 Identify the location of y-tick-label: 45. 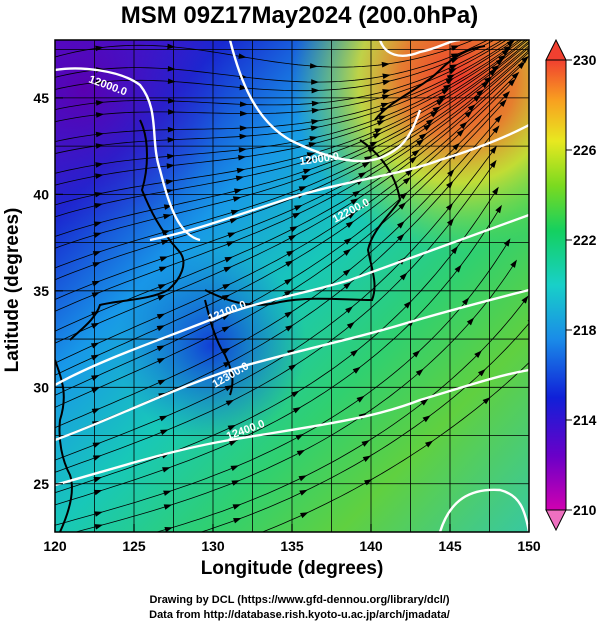
(41, 98).